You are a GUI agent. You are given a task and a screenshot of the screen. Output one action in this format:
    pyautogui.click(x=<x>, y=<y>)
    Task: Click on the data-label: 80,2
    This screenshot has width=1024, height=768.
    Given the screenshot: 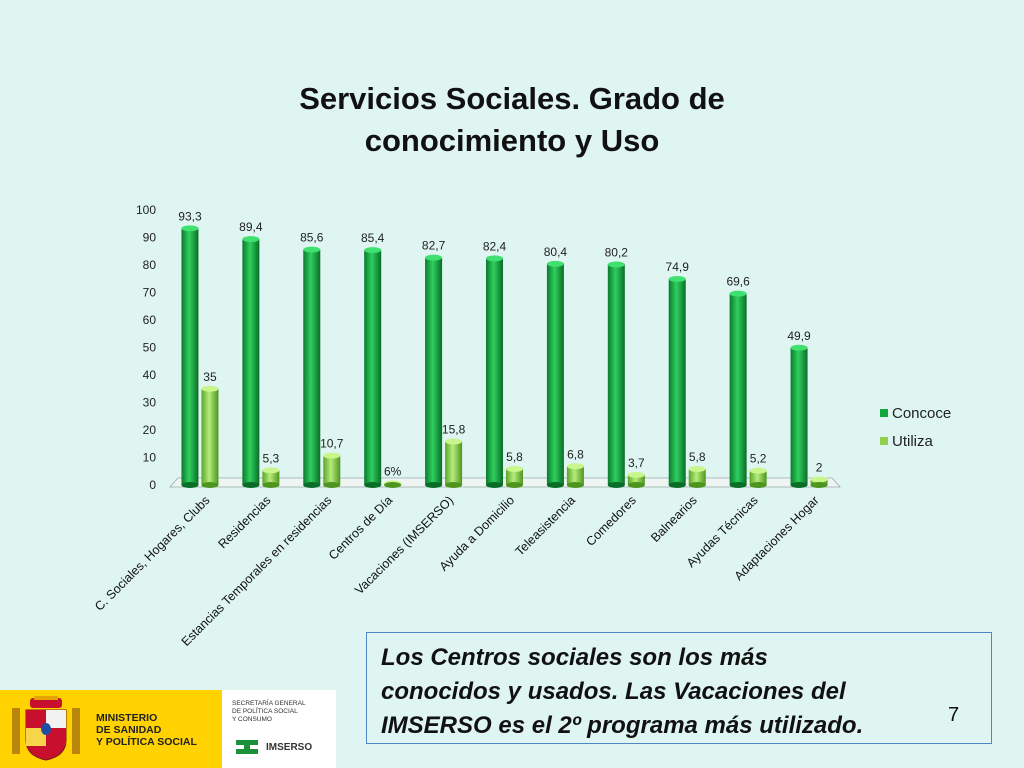 What is the action you would take?
    pyautogui.click(x=617, y=252)
    